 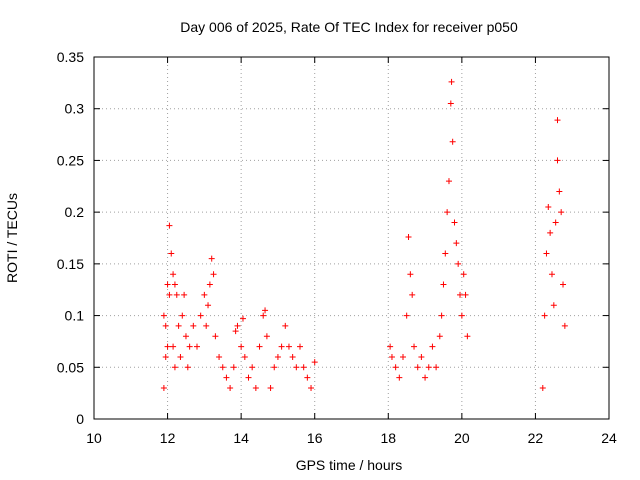 I want to click on x-axis-label: GPS time / hours, so click(x=349, y=465).